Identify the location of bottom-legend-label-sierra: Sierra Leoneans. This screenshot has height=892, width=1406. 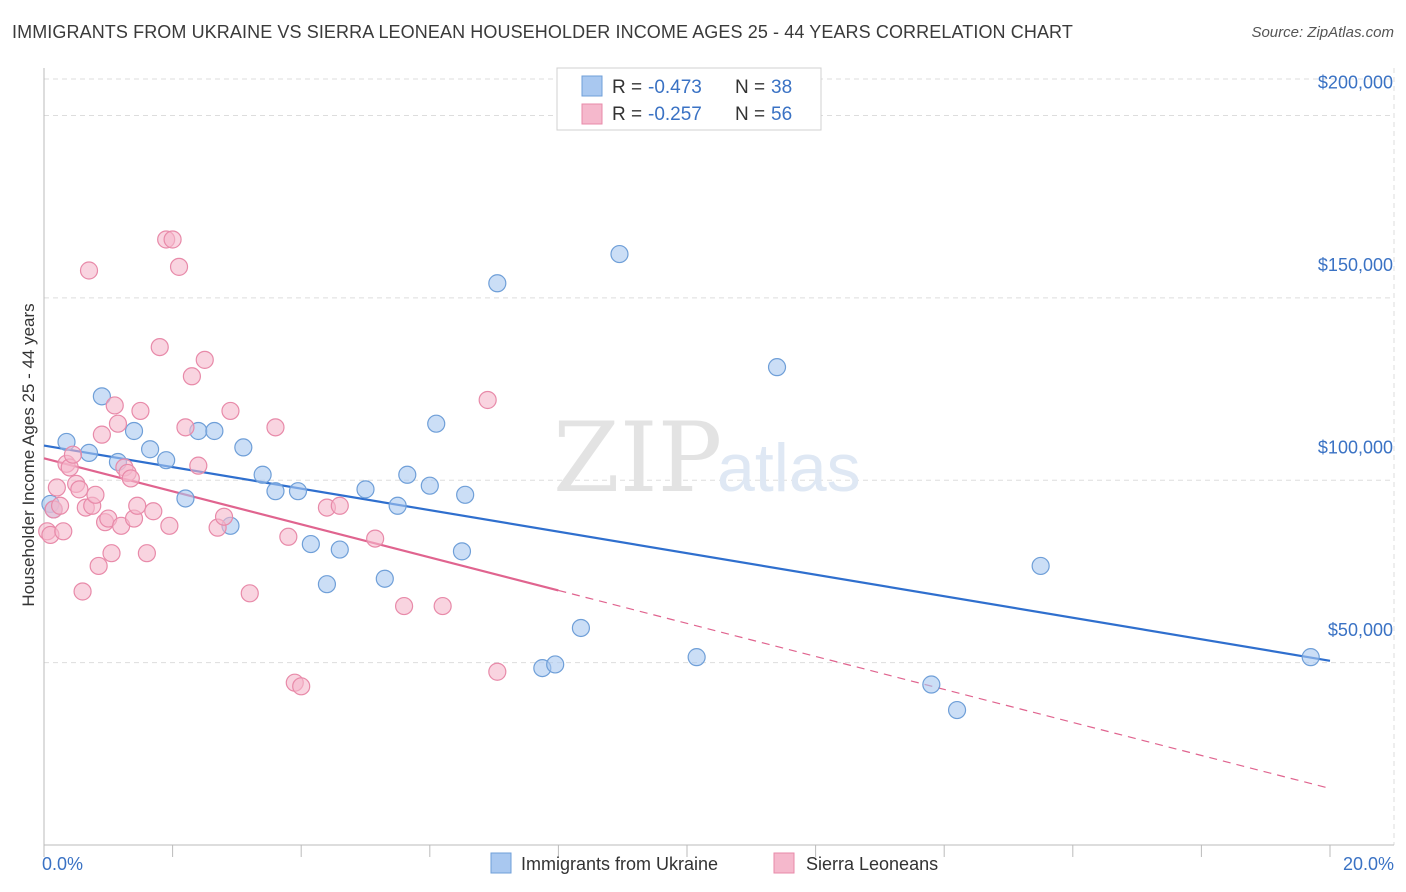
(872, 864).